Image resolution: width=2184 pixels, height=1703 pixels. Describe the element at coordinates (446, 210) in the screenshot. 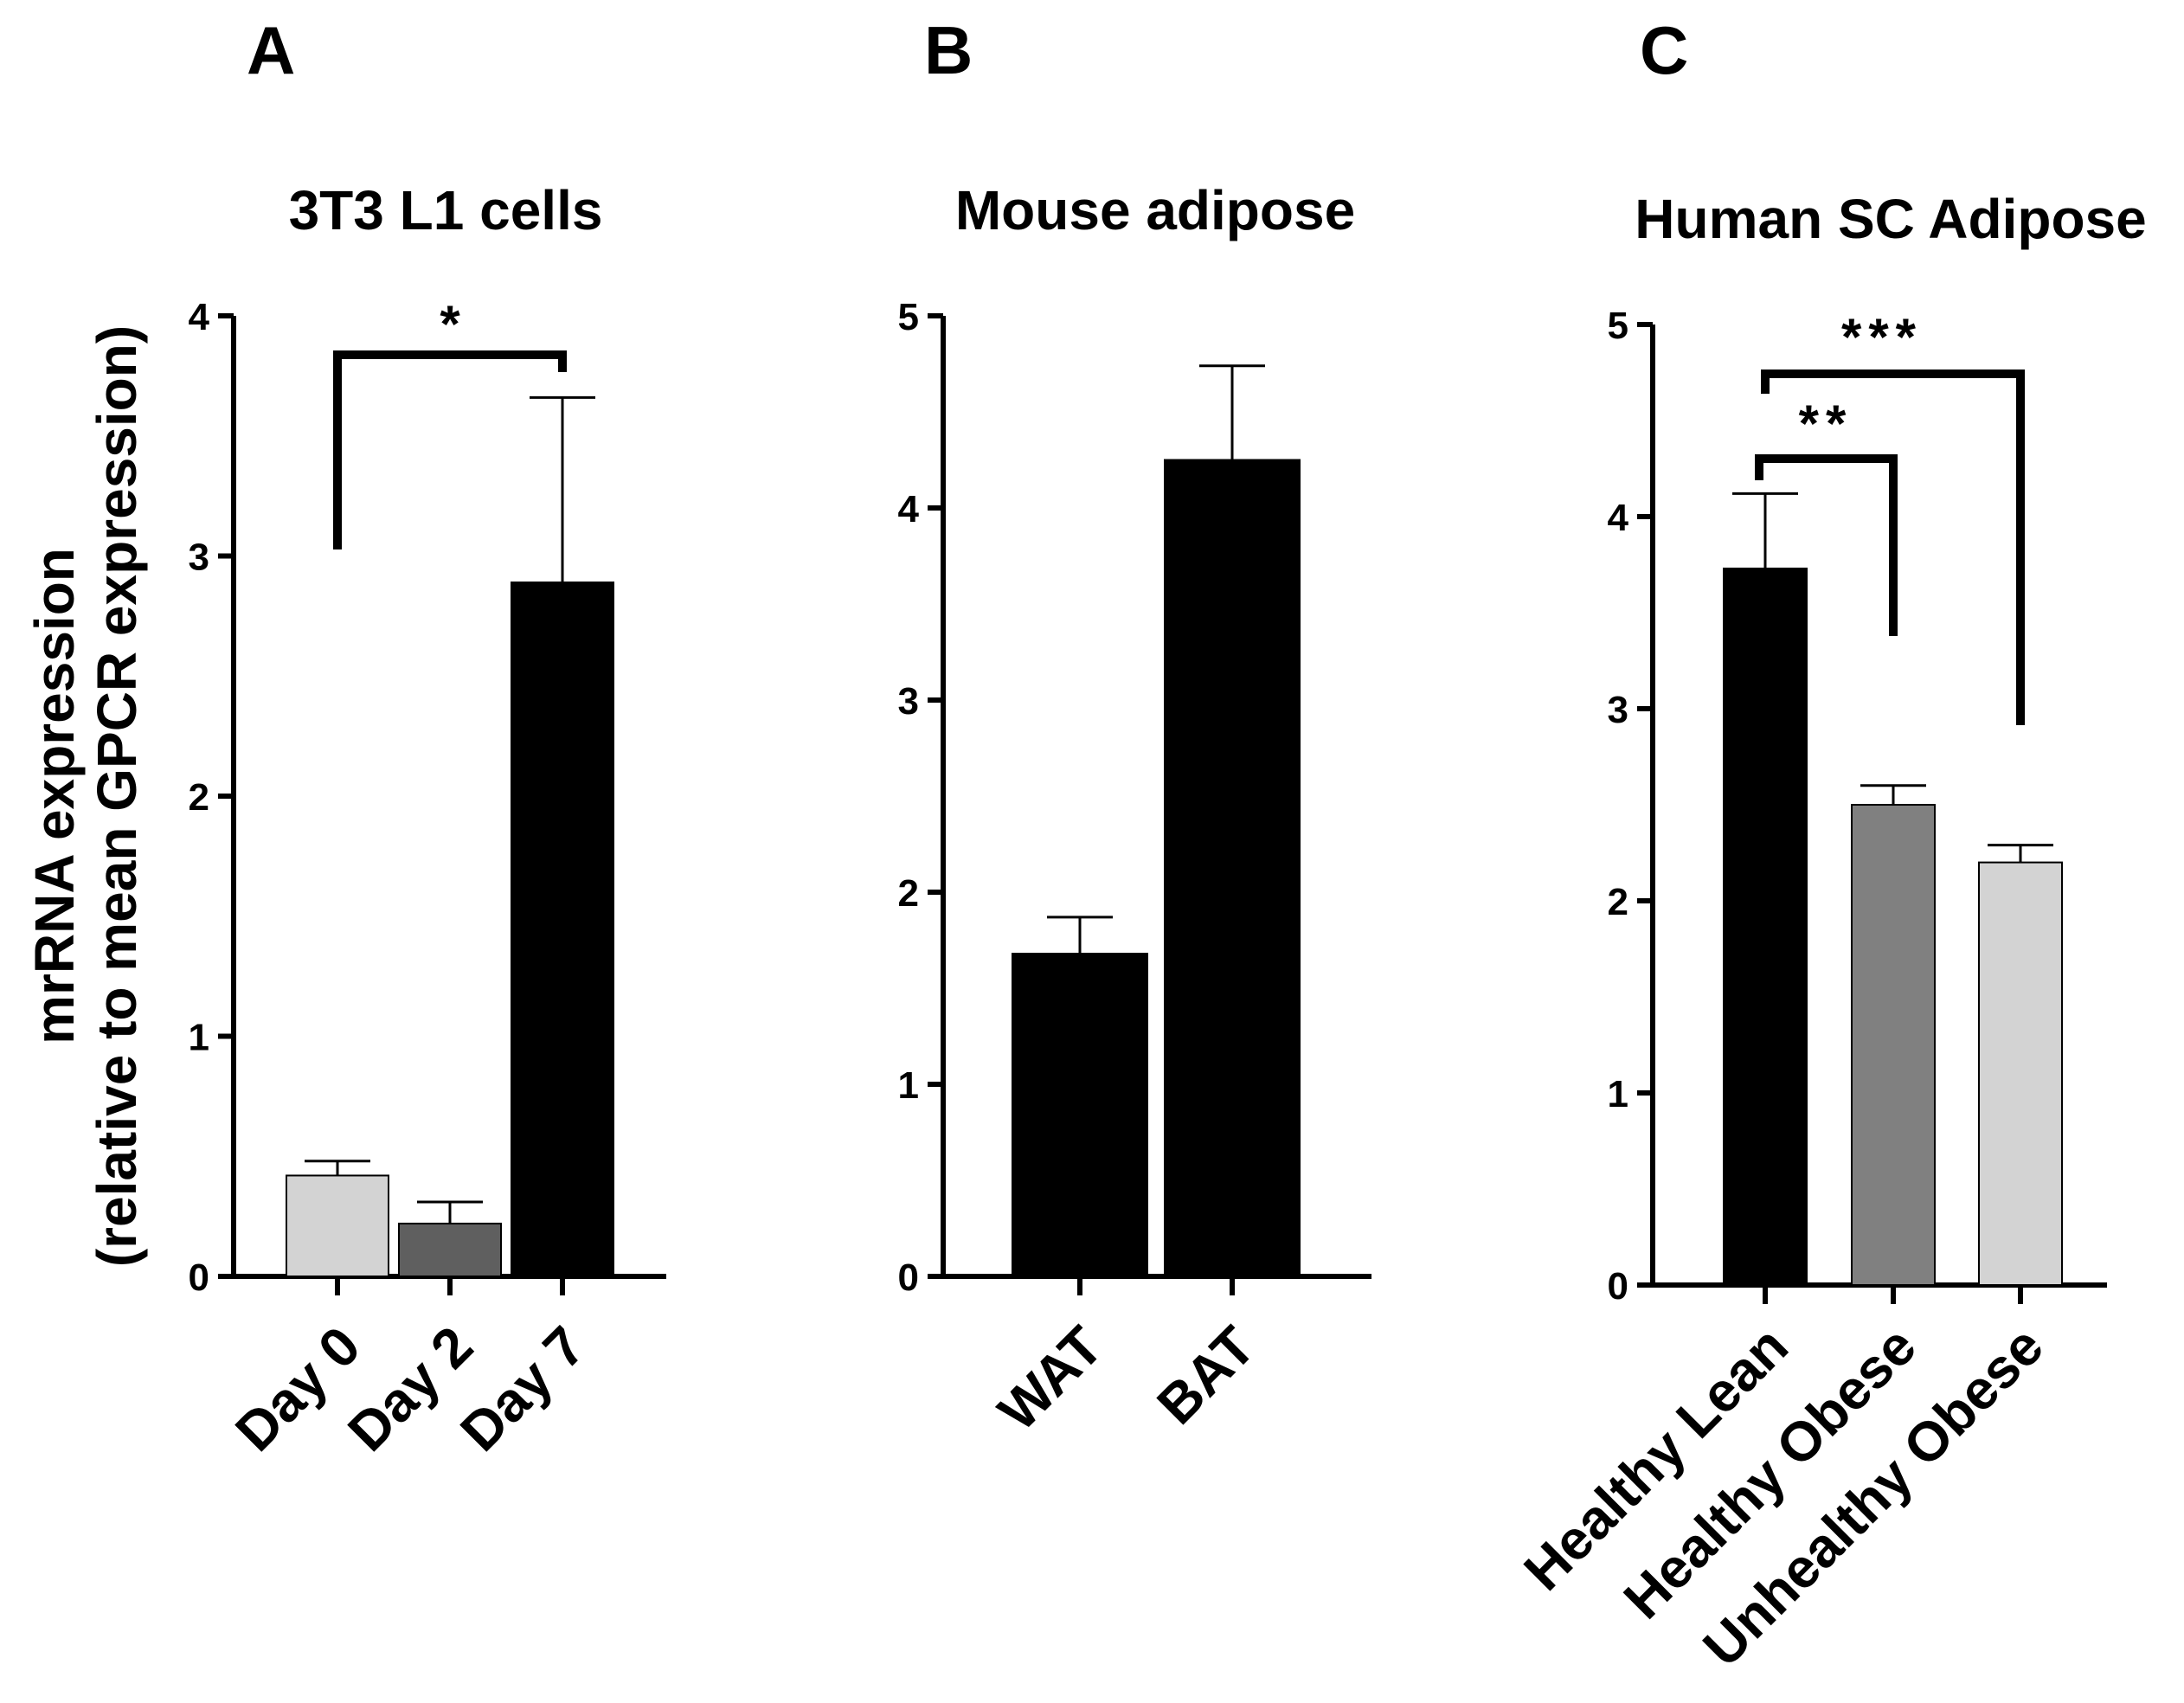

I see `chart-title-a: 3T3 L1 cells` at that location.